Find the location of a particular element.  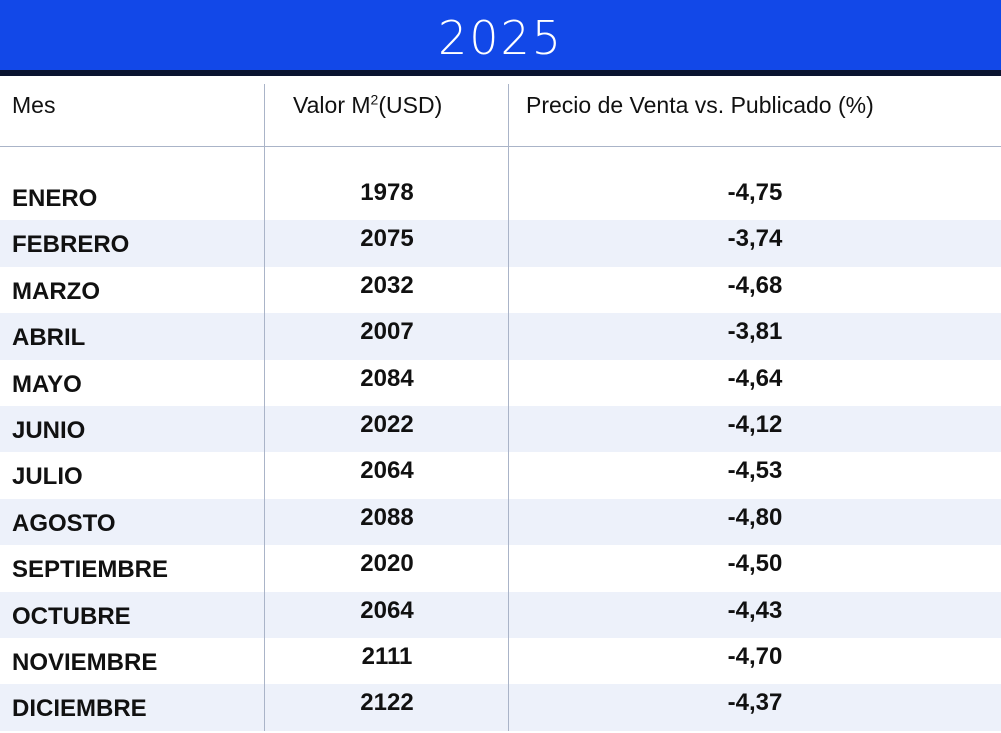

table-row: SEPTIEMBRE 2020 -4,50 is located at coordinates (500, 568).